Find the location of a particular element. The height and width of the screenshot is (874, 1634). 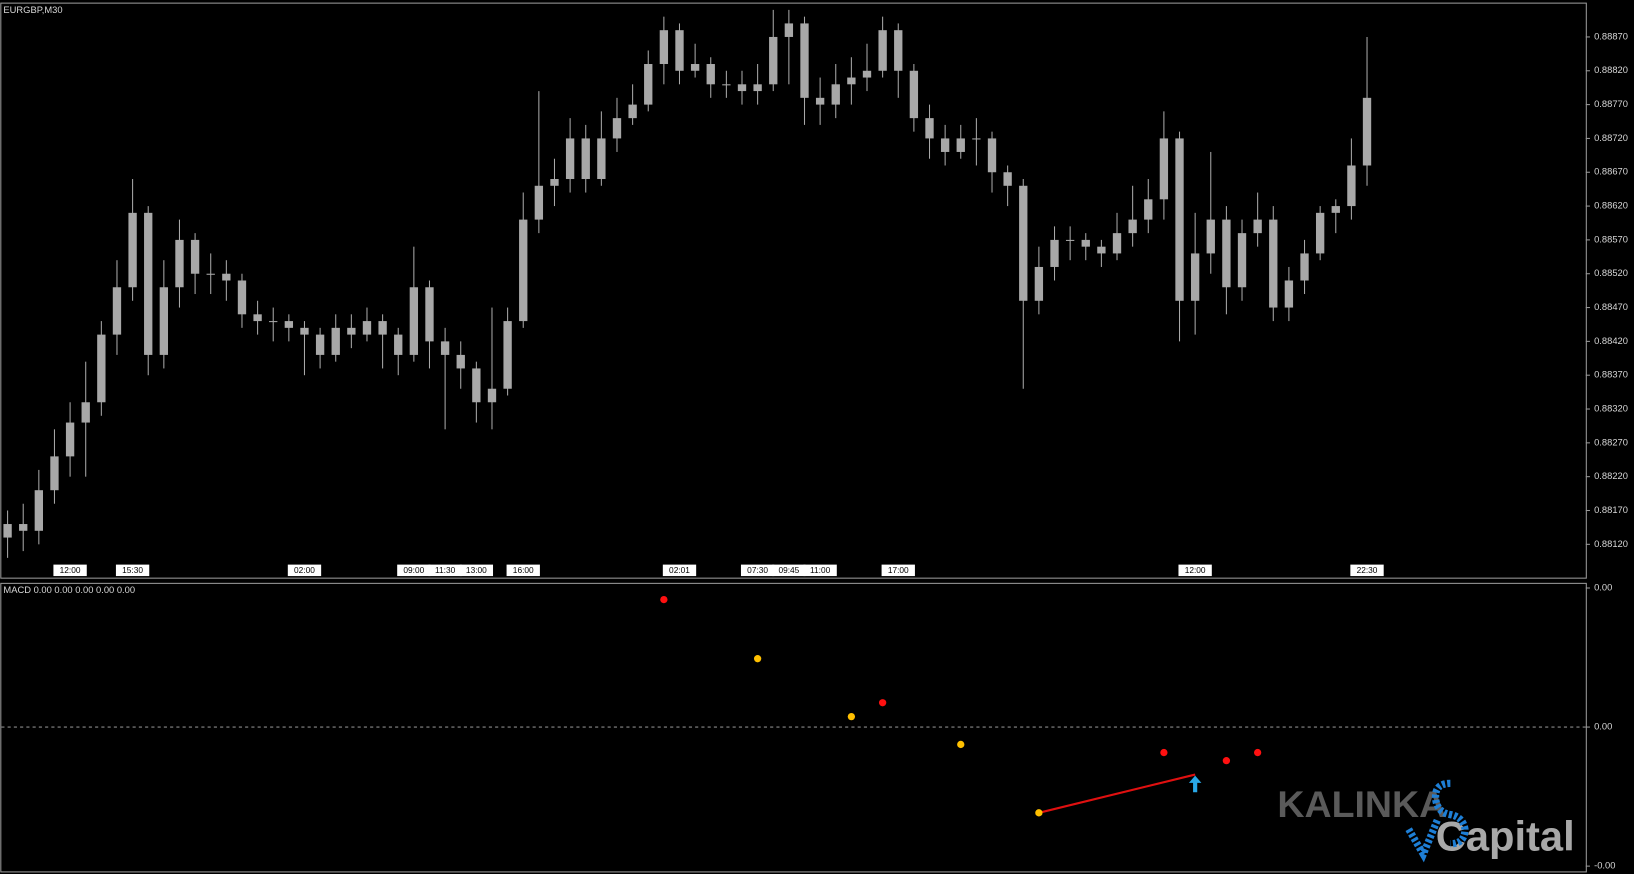

x-tick-label: 02:01 is located at coordinates (679, 570).